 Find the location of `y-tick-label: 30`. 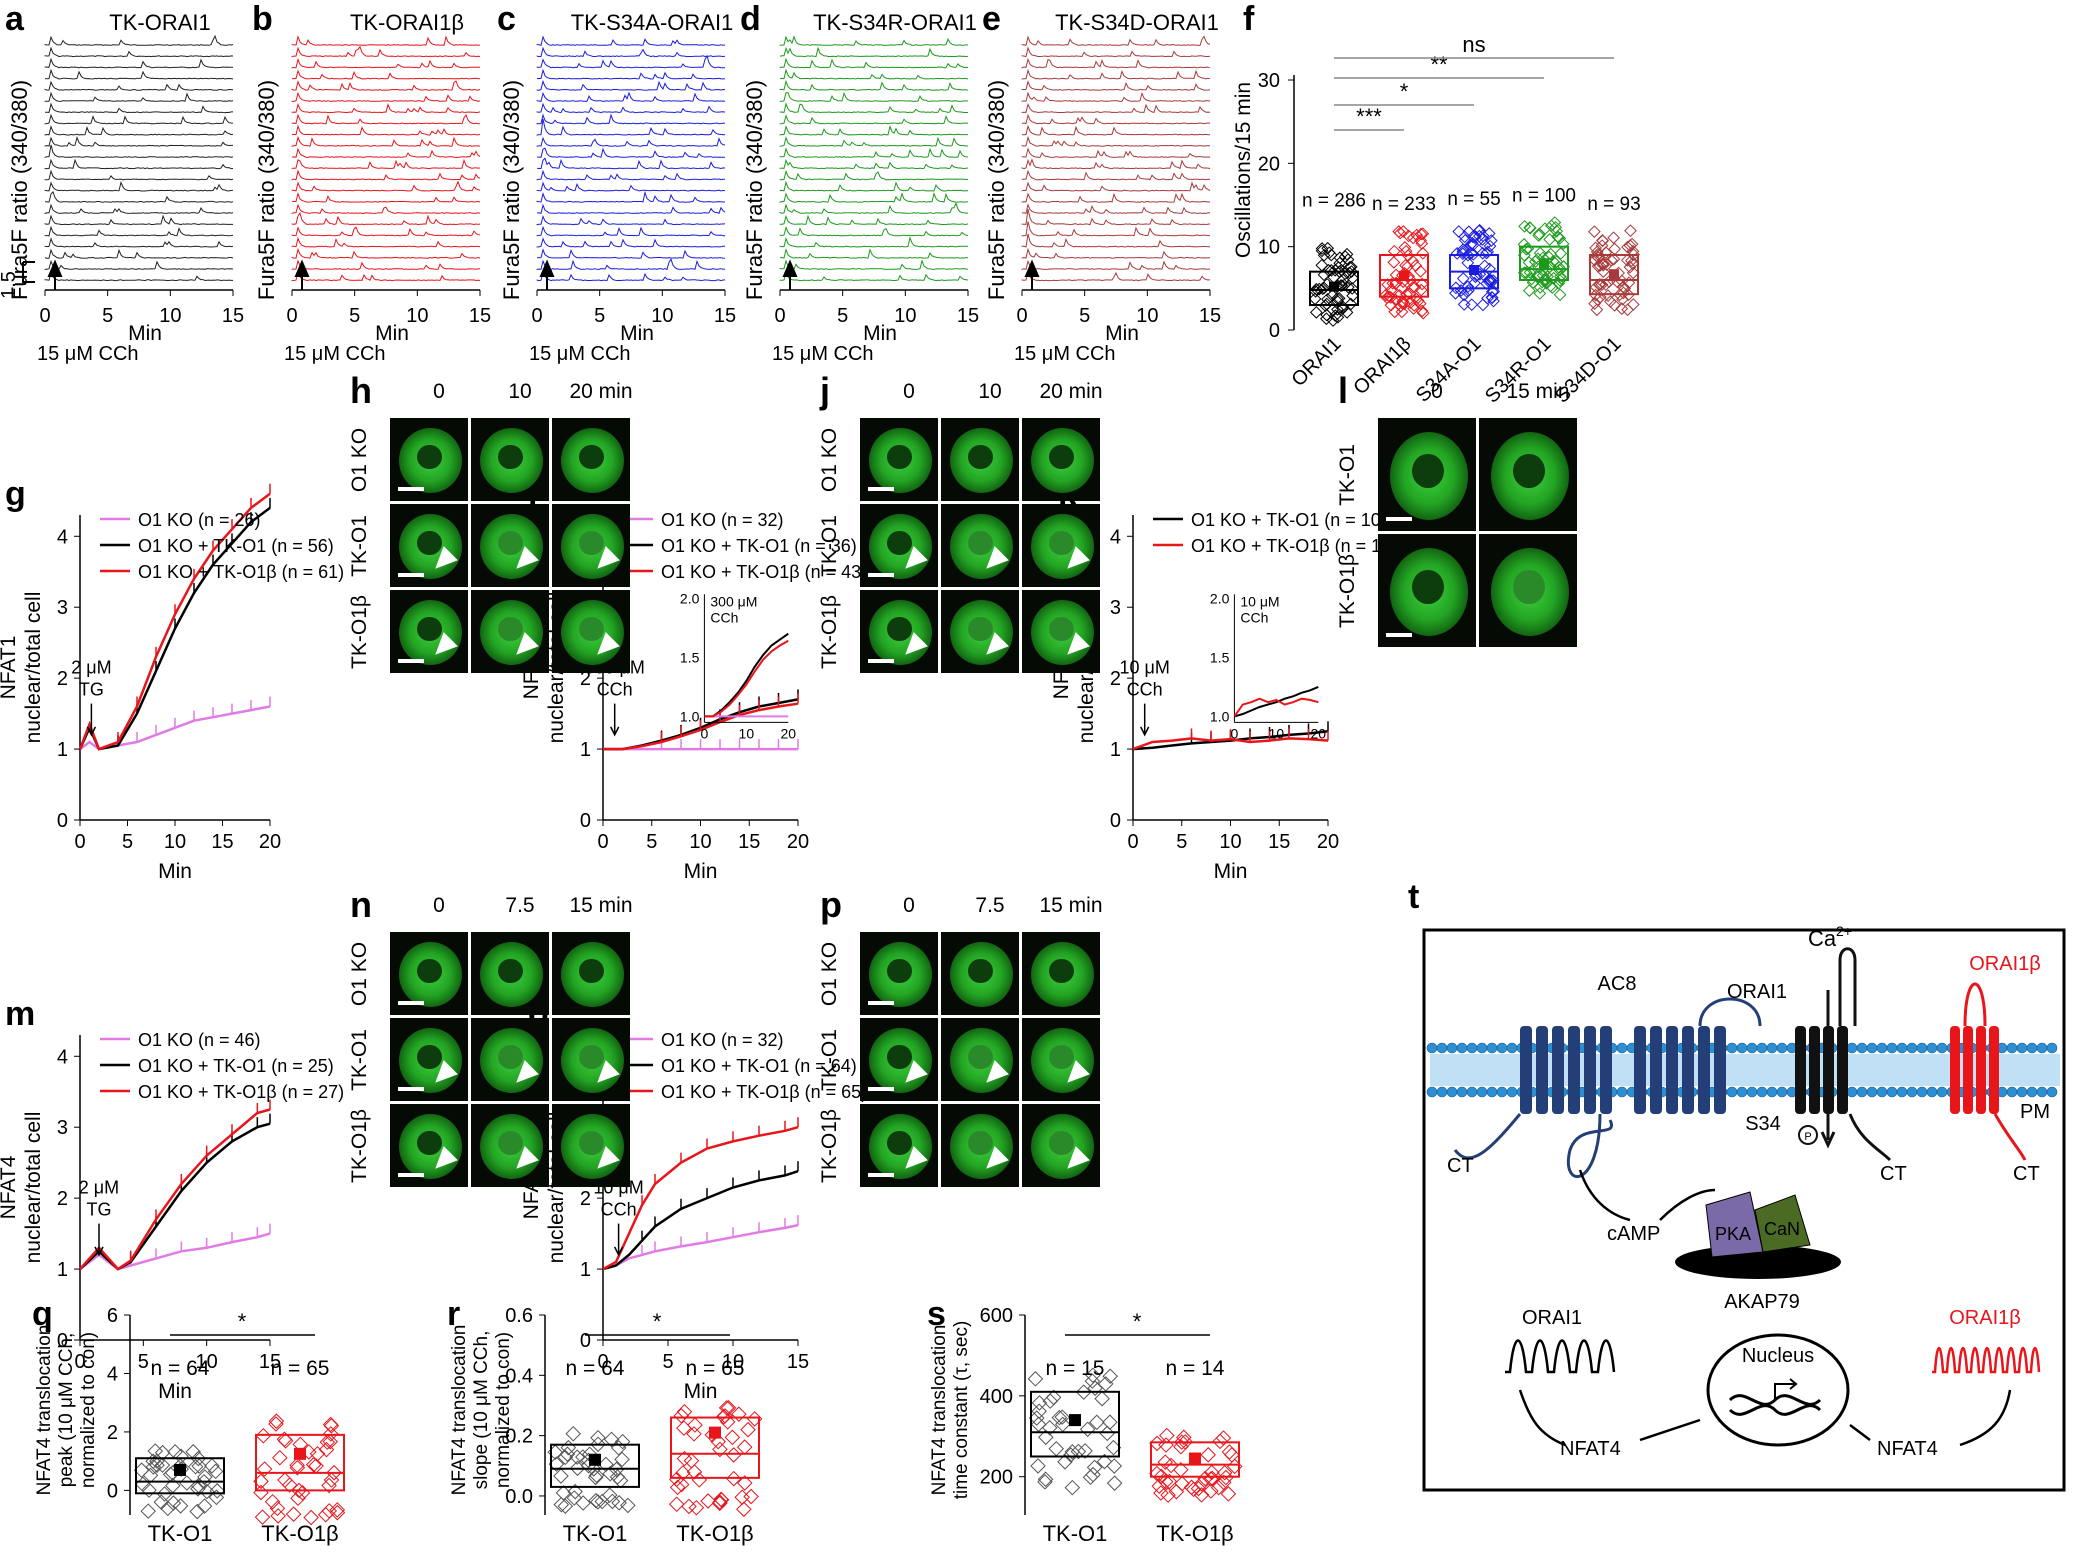

y-tick-label: 30 is located at coordinates (1269, 81).